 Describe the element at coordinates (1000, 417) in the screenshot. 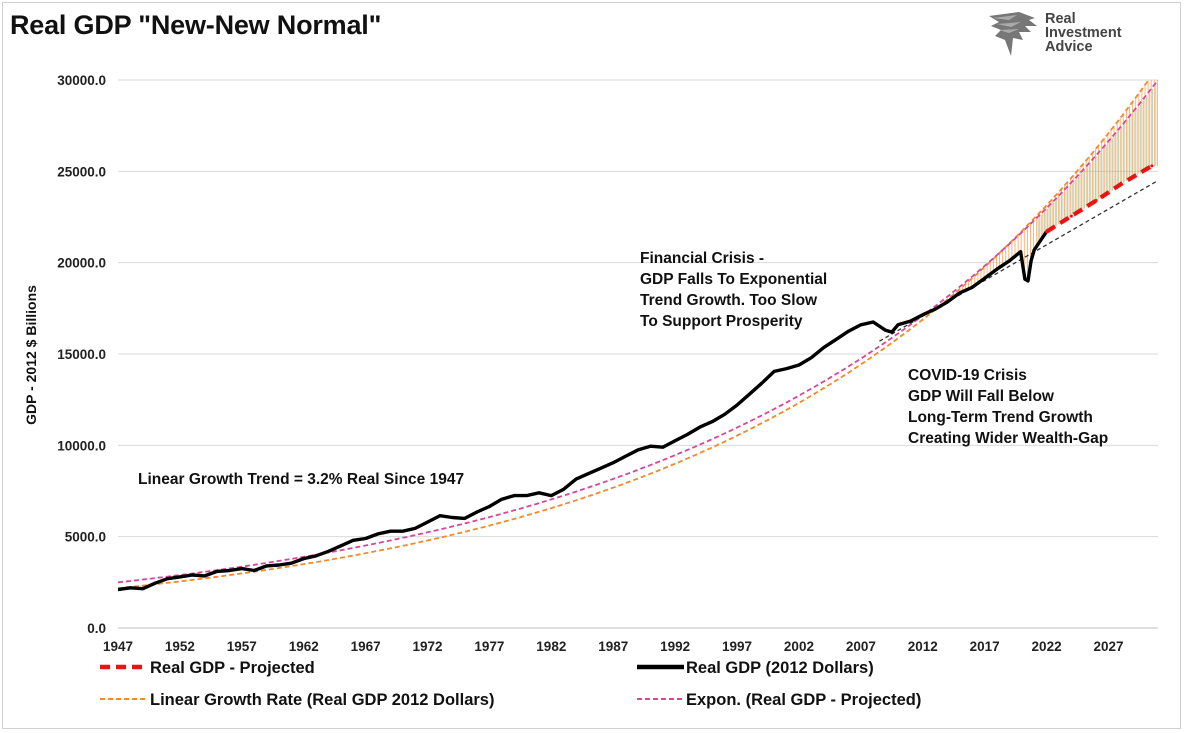

I see `annotation-covid-3: Long-Term Trend Growth` at that location.